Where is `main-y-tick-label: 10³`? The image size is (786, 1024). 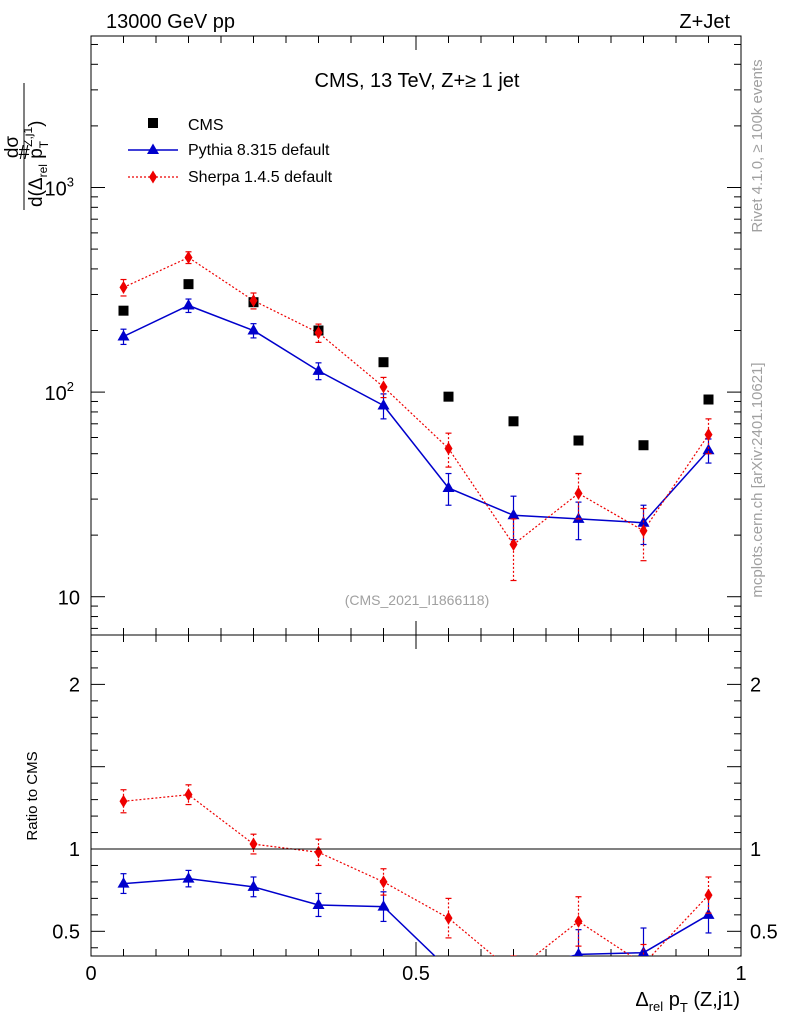
main-y-tick-label: 10³ is located at coordinates (59, 187).